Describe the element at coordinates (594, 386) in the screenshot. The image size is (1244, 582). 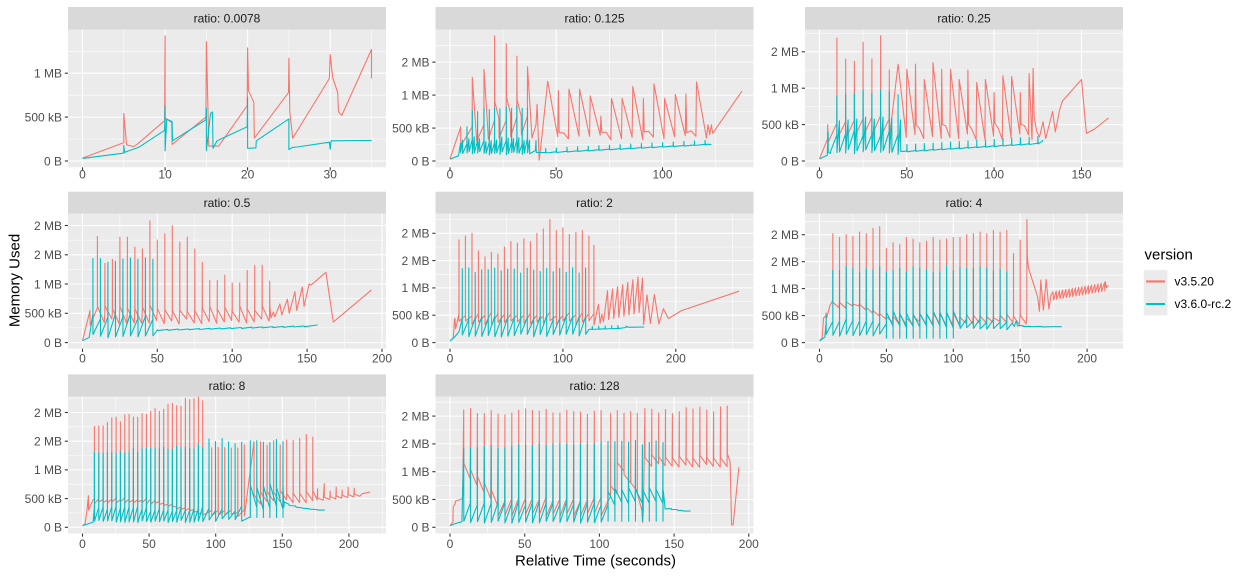
I see `svg-text: ratio: 128` at that location.